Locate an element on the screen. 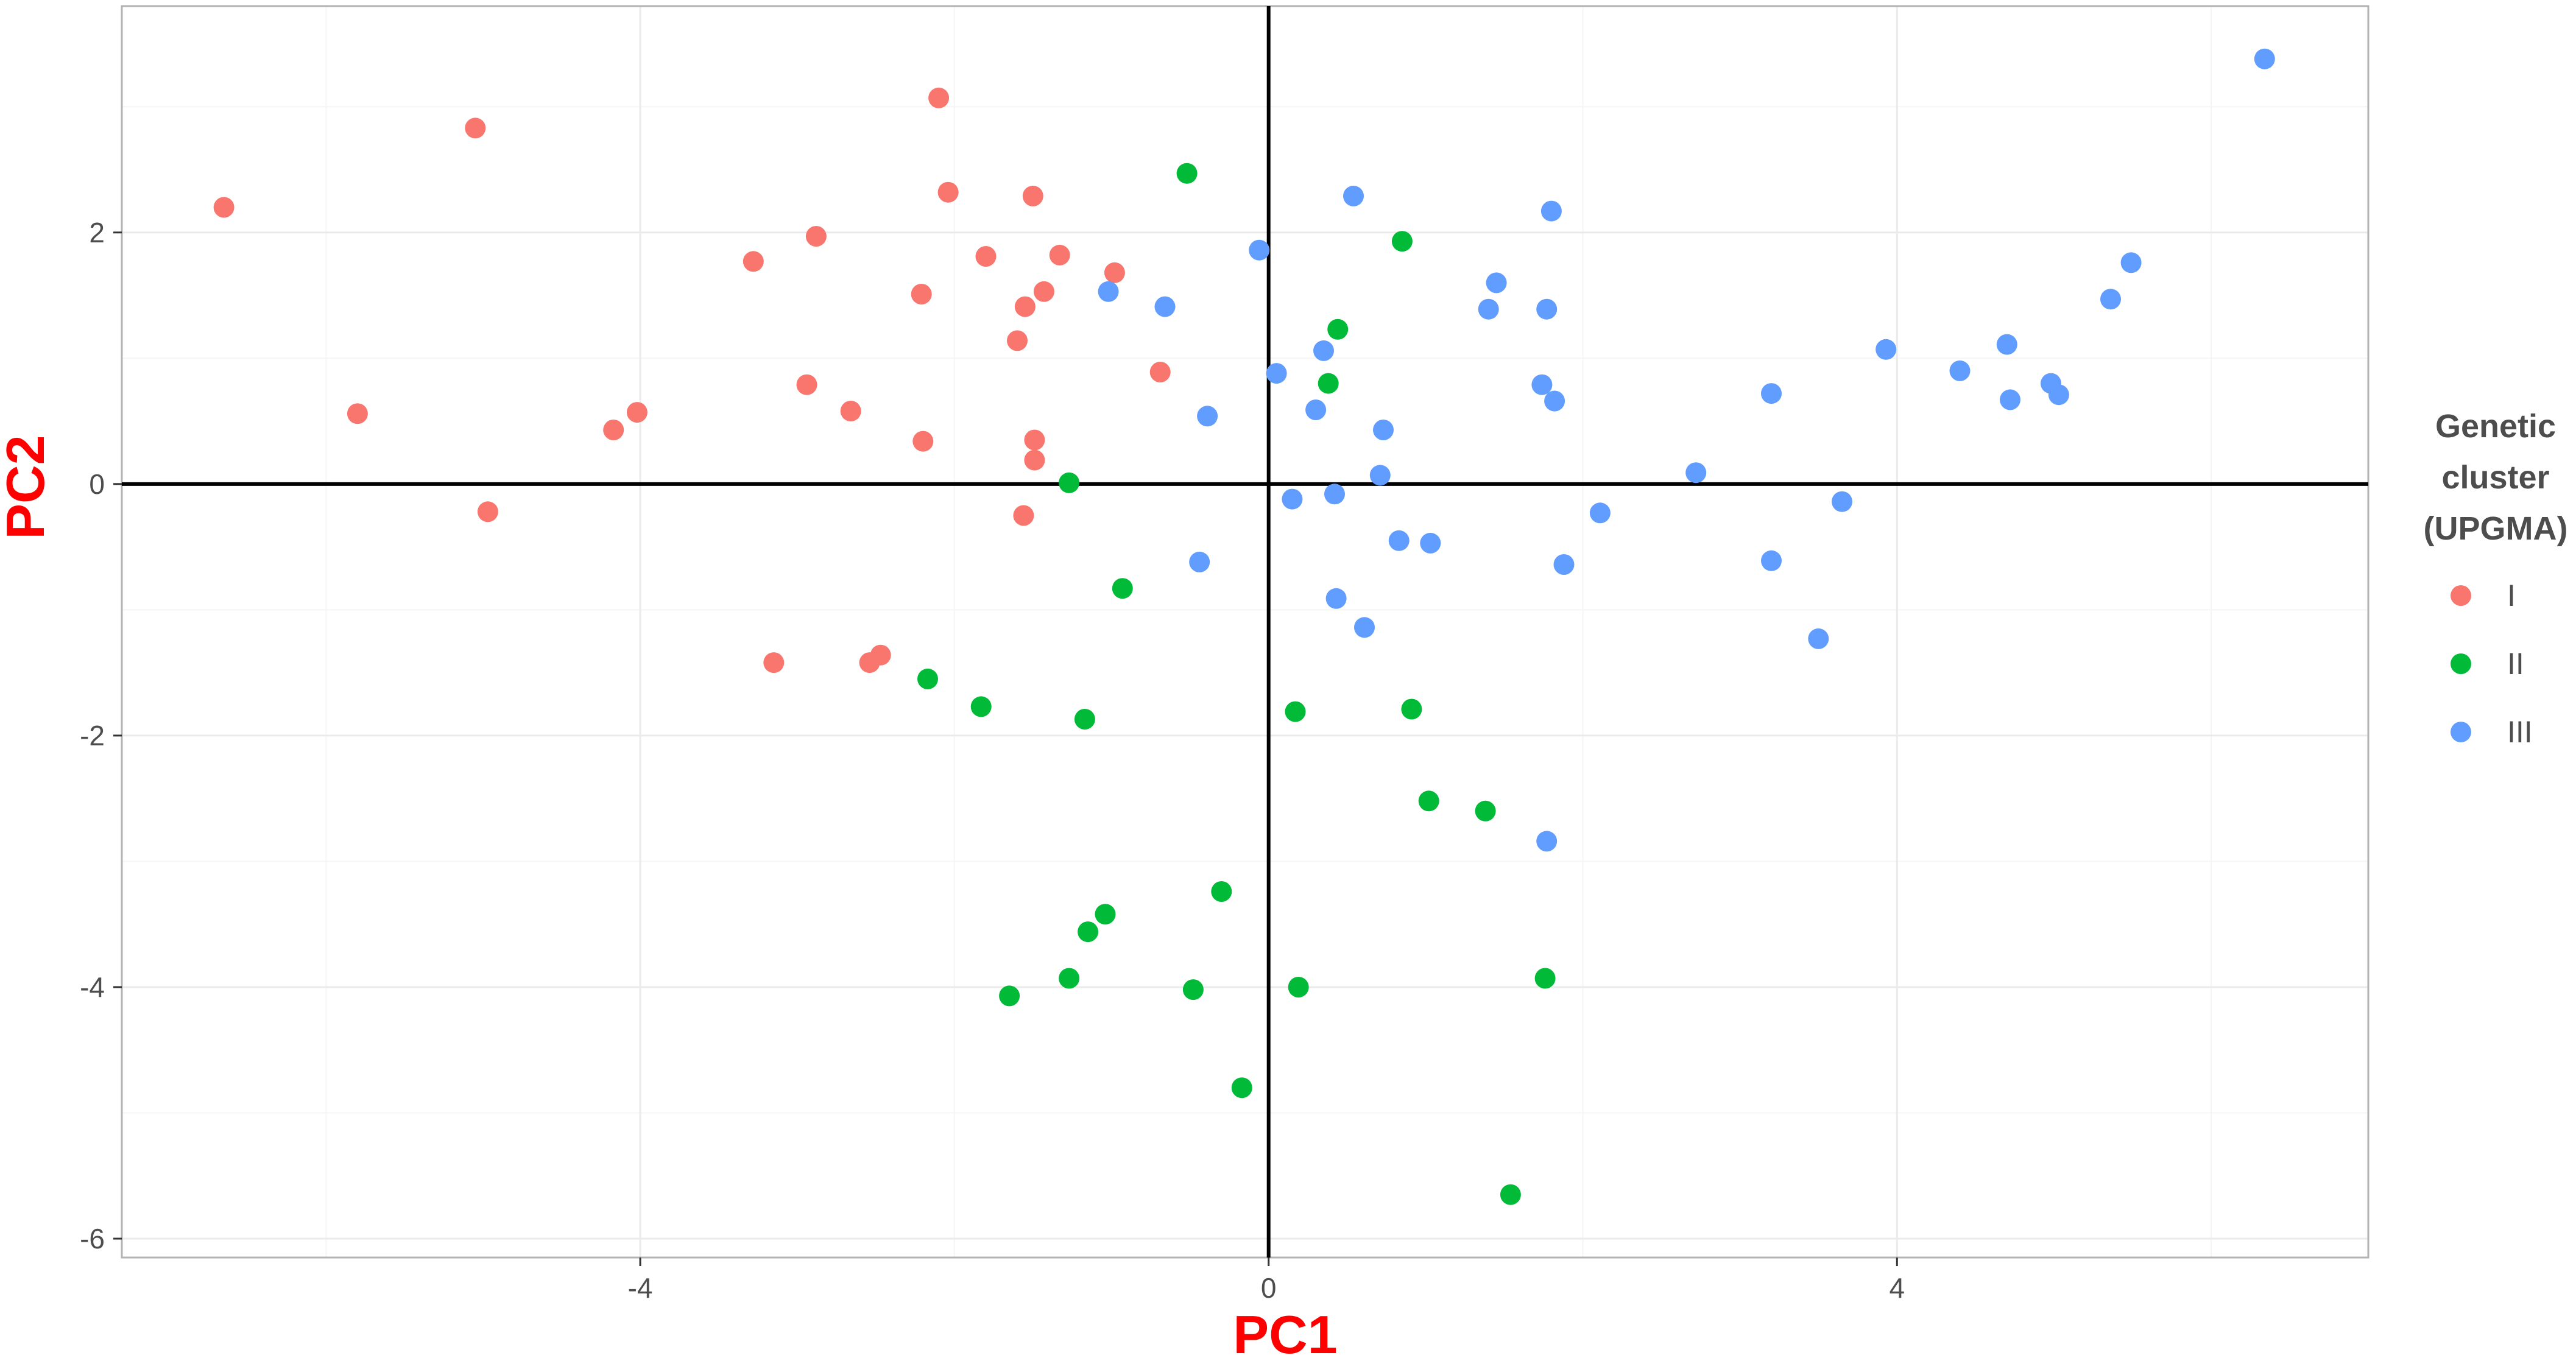 The height and width of the screenshot is (1358, 2576). y-tick-label: -6 is located at coordinates (92, 1238).